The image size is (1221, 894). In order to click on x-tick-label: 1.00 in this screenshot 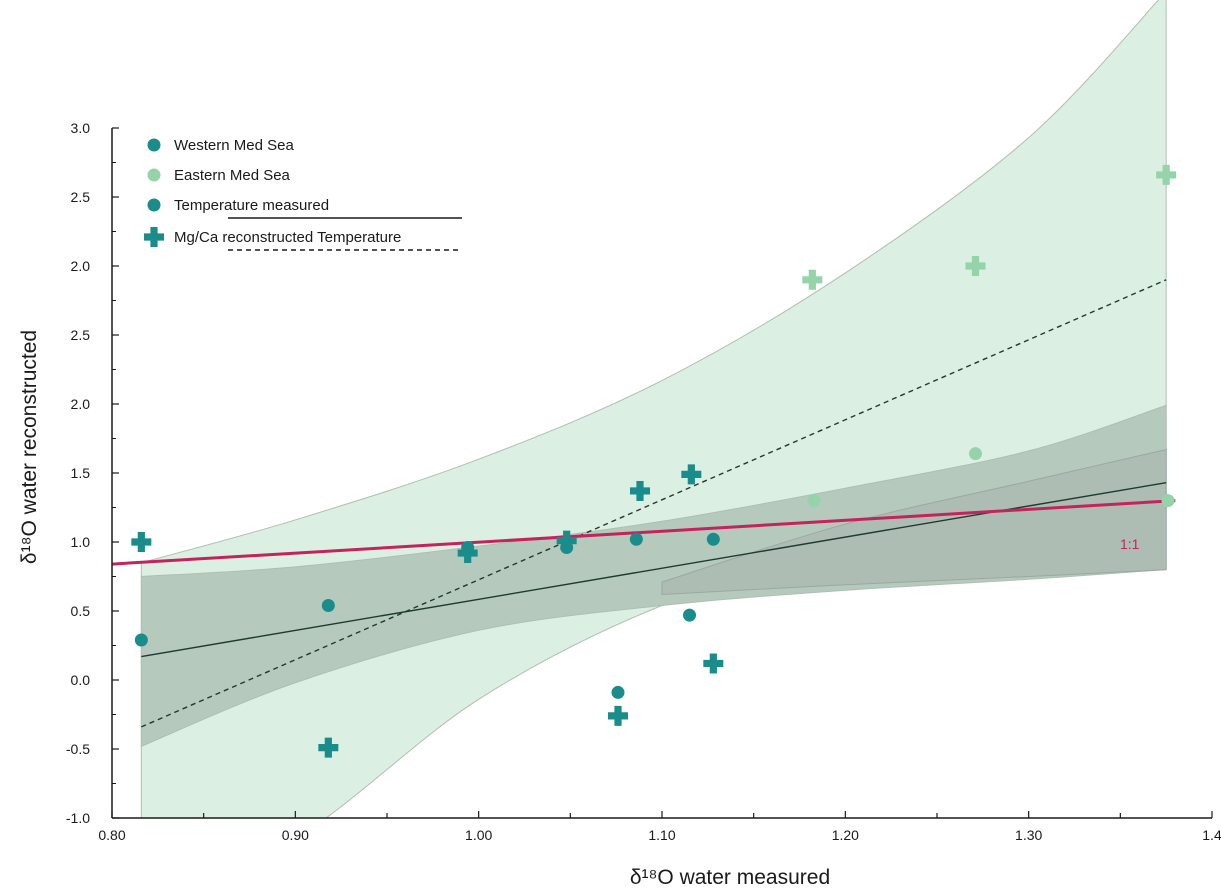, I will do `click(478, 835)`.